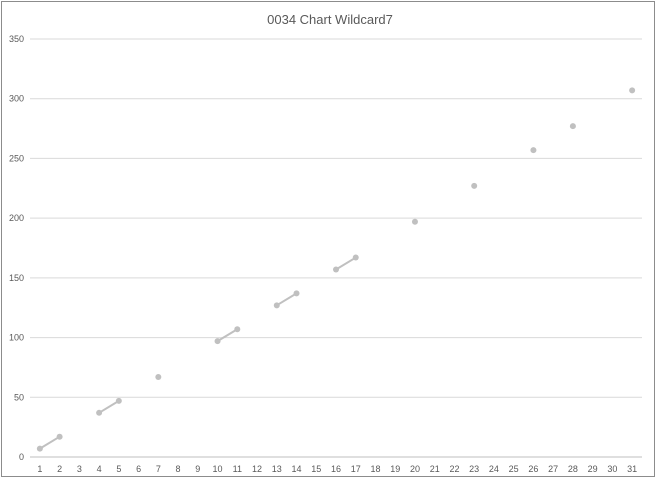 This screenshot has height=480, width=658. Describe the element at coordinates (435, 469) in the screenshot. I see `x-tick-label: 21` at that location.